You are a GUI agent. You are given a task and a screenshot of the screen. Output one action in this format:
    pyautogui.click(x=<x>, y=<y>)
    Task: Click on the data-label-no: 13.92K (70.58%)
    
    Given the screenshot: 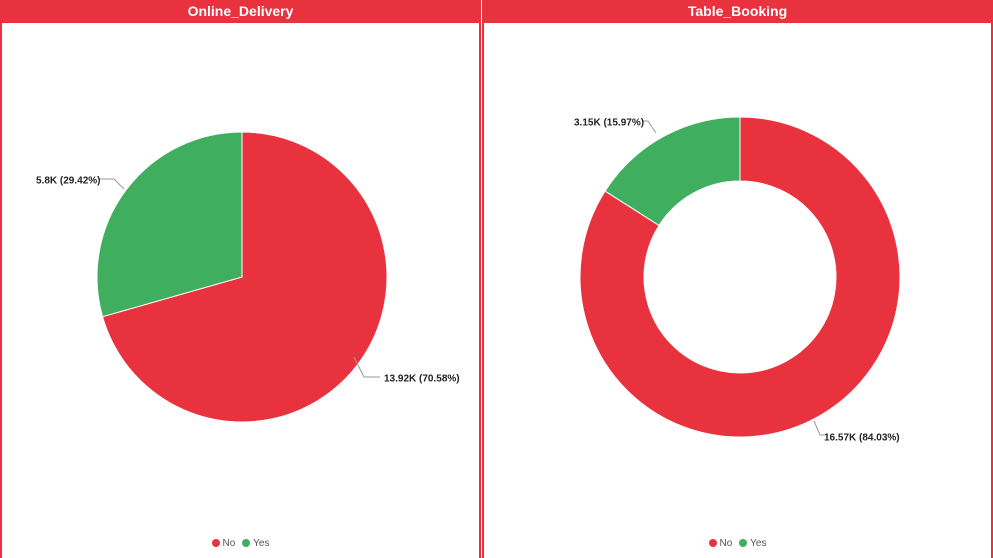 What is the action you would take?
    pyautogui.click(x=422, y=379)
    